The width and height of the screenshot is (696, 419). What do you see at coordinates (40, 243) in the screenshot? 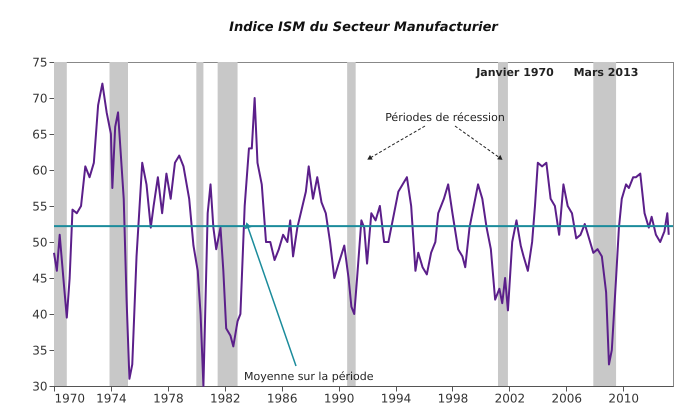
I see `y-tick-label: 50` at bounding box center [40, 243].